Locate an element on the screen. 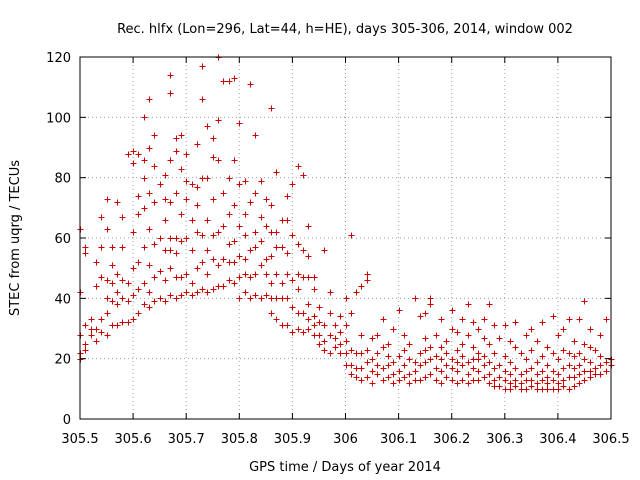 This screenshot has height=480, width=640. x-tick-label: 305.5 is located at coordinates (79, 439).